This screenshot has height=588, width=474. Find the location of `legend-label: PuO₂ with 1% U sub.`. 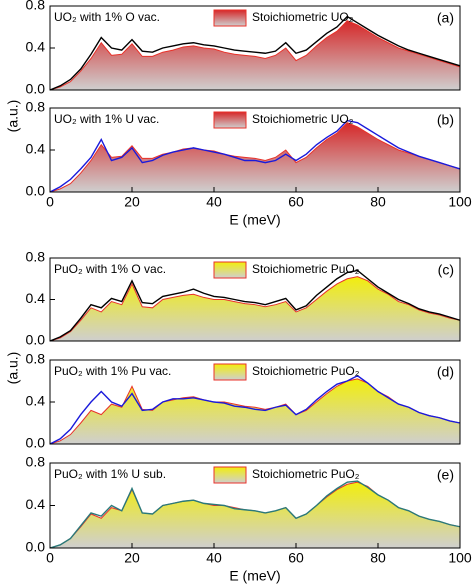

legend-label: PuO₂ with 1% U sub. is located at coordinates (110, 474).